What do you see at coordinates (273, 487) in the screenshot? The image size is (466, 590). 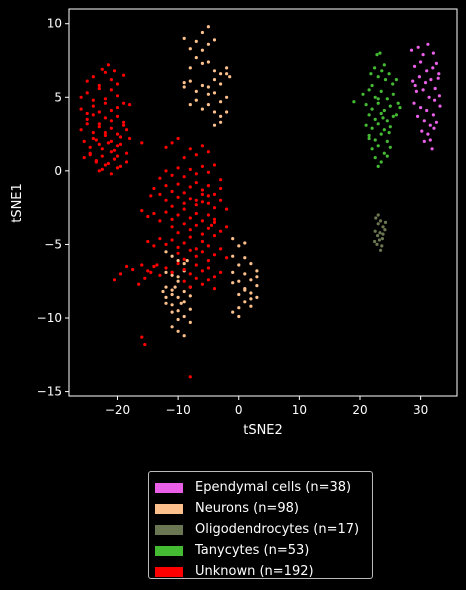 I see `legend-label: Ependymal cells (n=38)` at bounding box center [273, 487].